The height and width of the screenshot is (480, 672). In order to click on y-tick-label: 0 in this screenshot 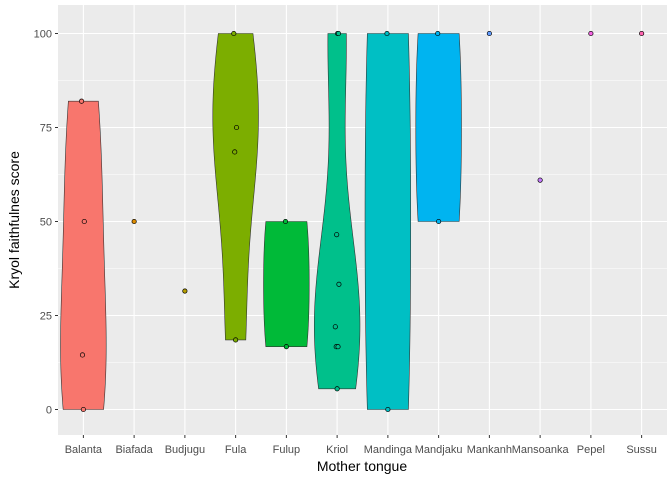, I will do `click(49, 411)`.